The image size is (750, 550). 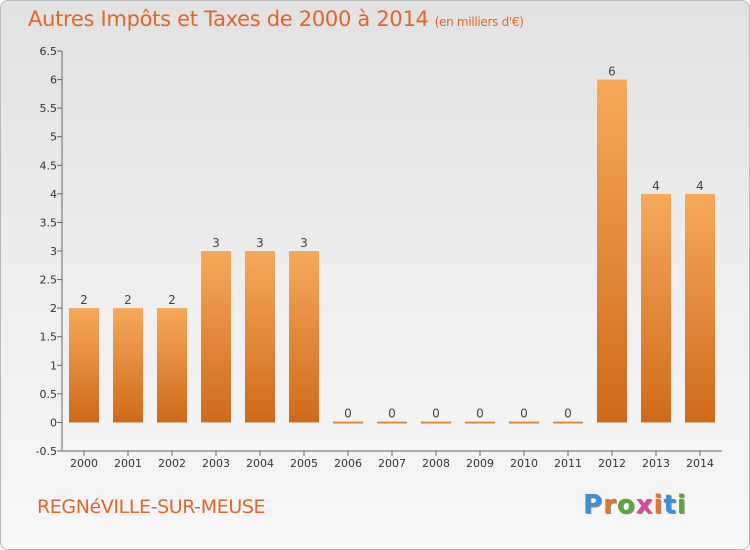 I want to click on data-label: 6, so click(x=612, y=72).